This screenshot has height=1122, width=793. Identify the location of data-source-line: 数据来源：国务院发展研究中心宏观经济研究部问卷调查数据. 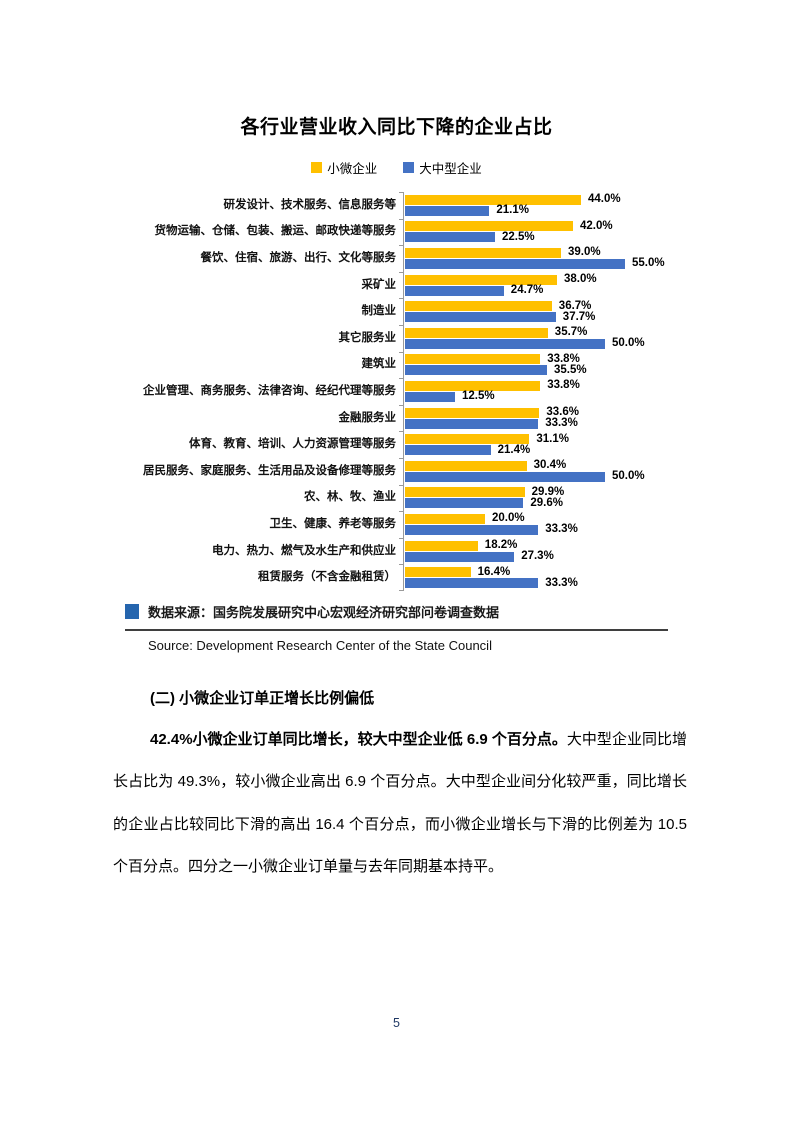
(312, 611).